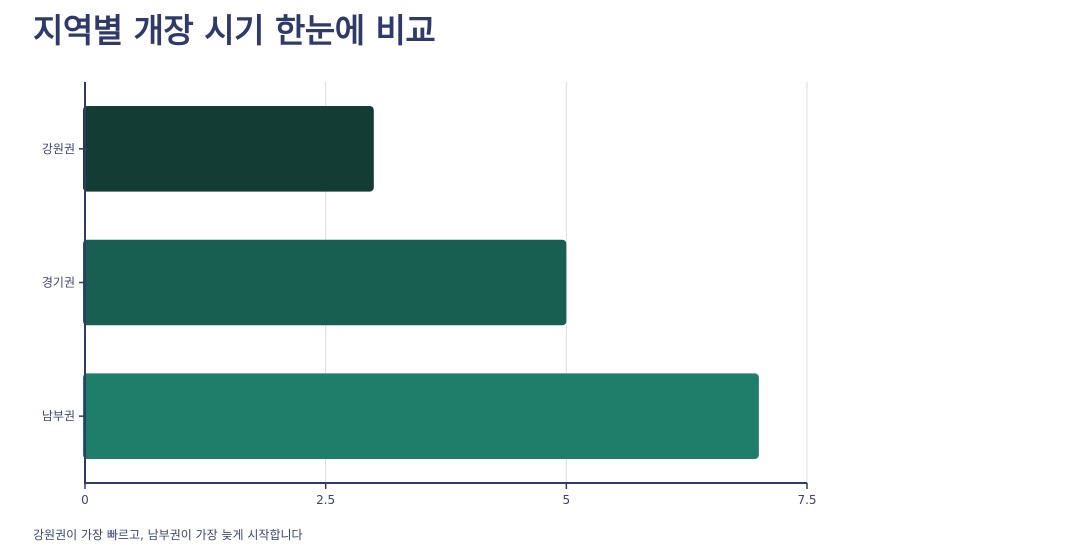 Image resolution: width=1092 pixels, height=551 pixels. Describe the element at coordinates (567, 500) in the screenshot. I see `x-tick-label: 5` at that location.